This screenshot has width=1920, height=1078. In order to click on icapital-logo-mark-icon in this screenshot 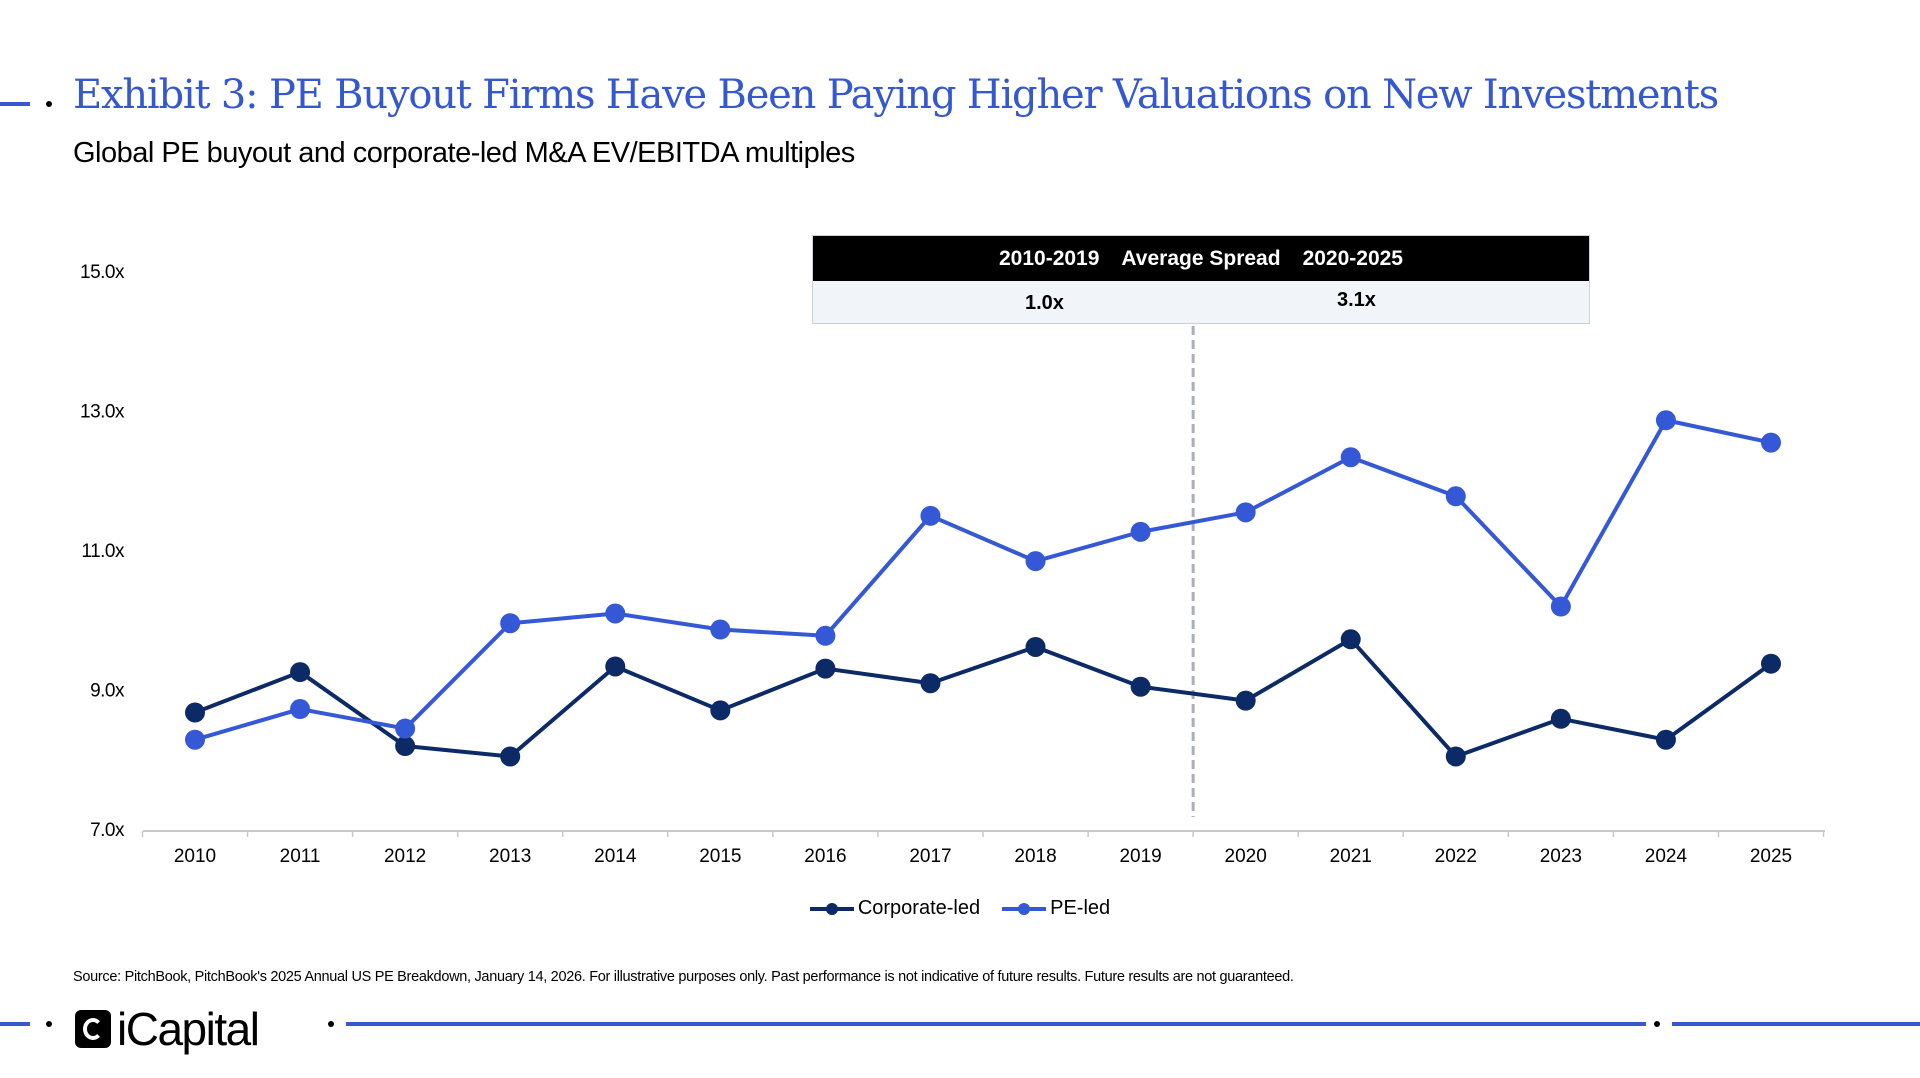, I will do `click(93, 1029)`.